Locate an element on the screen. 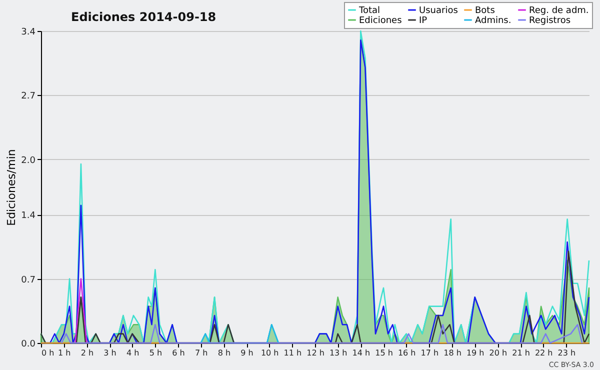 This screenshot has height=370, width=600. y-axis-title: Ediciones/min is located at coordinates (11, 187).